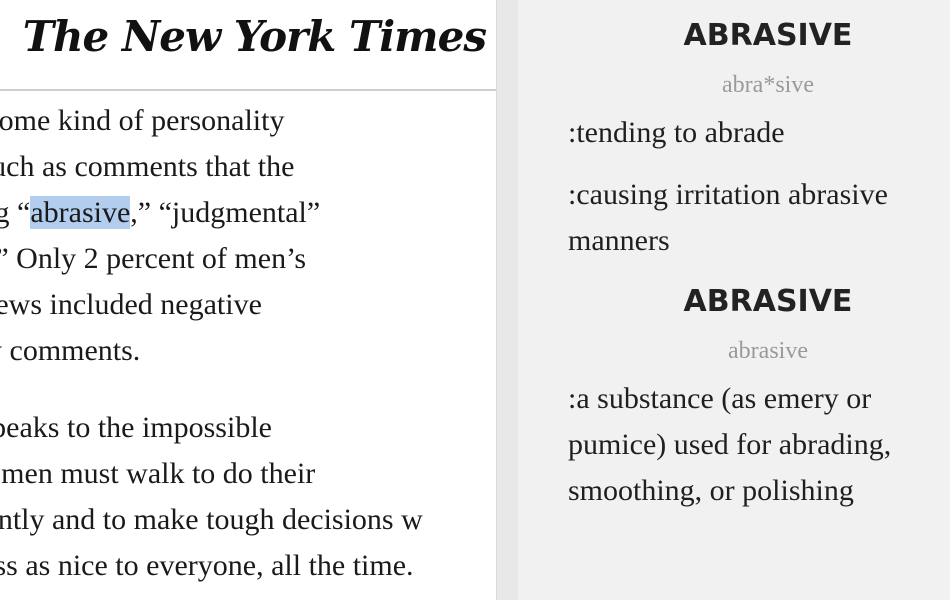 The height and width of the screenshot is (600, 950). I want to click on article-line: women must walk to do their, so click(158, 473).